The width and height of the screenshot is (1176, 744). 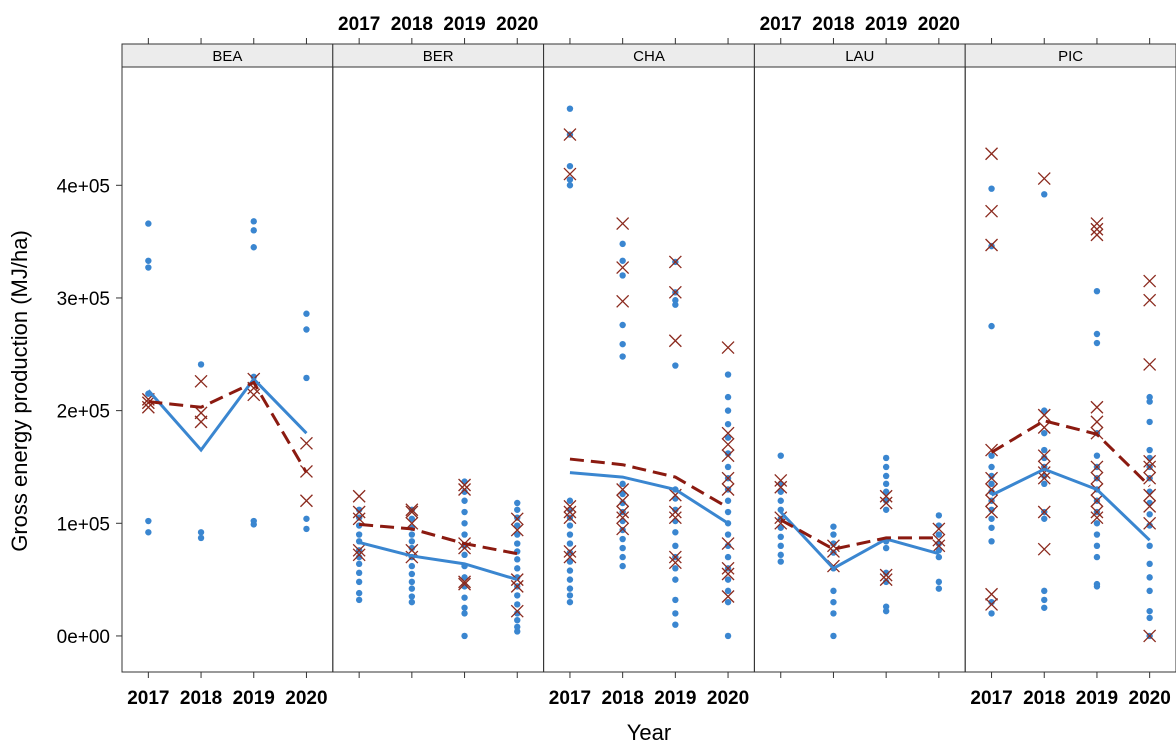 What do you see at coordinates (227, 369) in the screenshot?
I see `panel-border` at bounding box center [227, 369].